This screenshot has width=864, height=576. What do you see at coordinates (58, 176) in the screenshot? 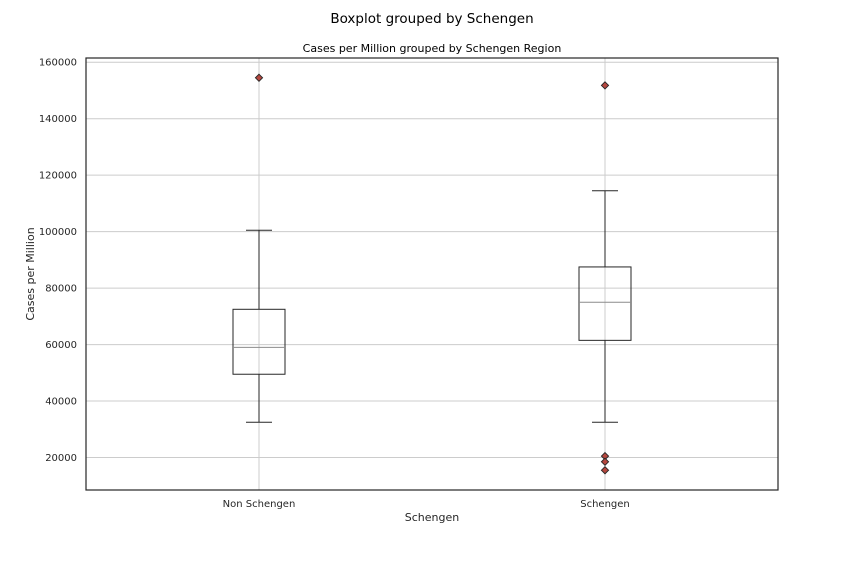
I see `y-tick-label: 120000` at bounding box center [58, 176].